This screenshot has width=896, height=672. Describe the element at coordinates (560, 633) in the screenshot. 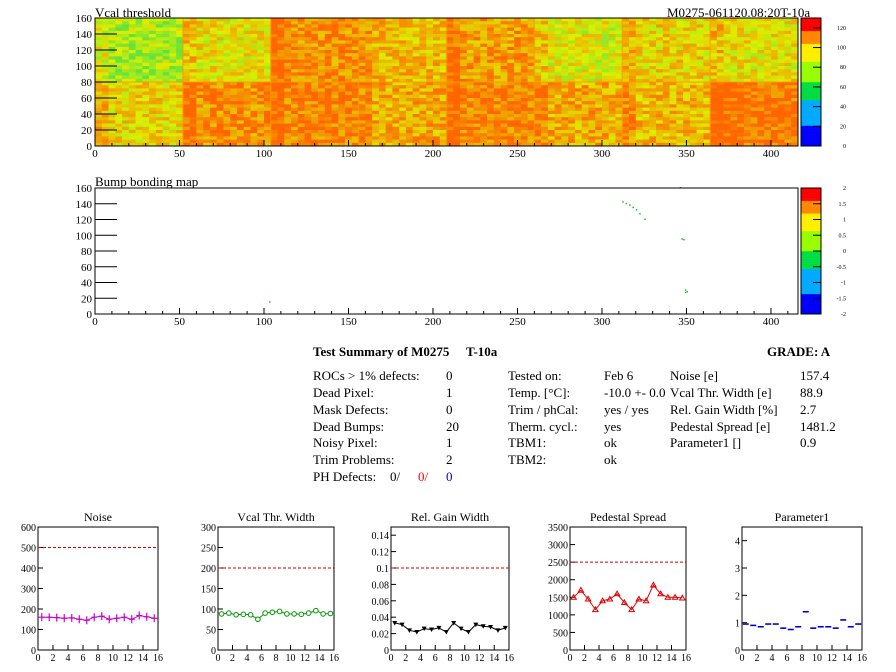

I see `y-tick-label: 500` at that location.